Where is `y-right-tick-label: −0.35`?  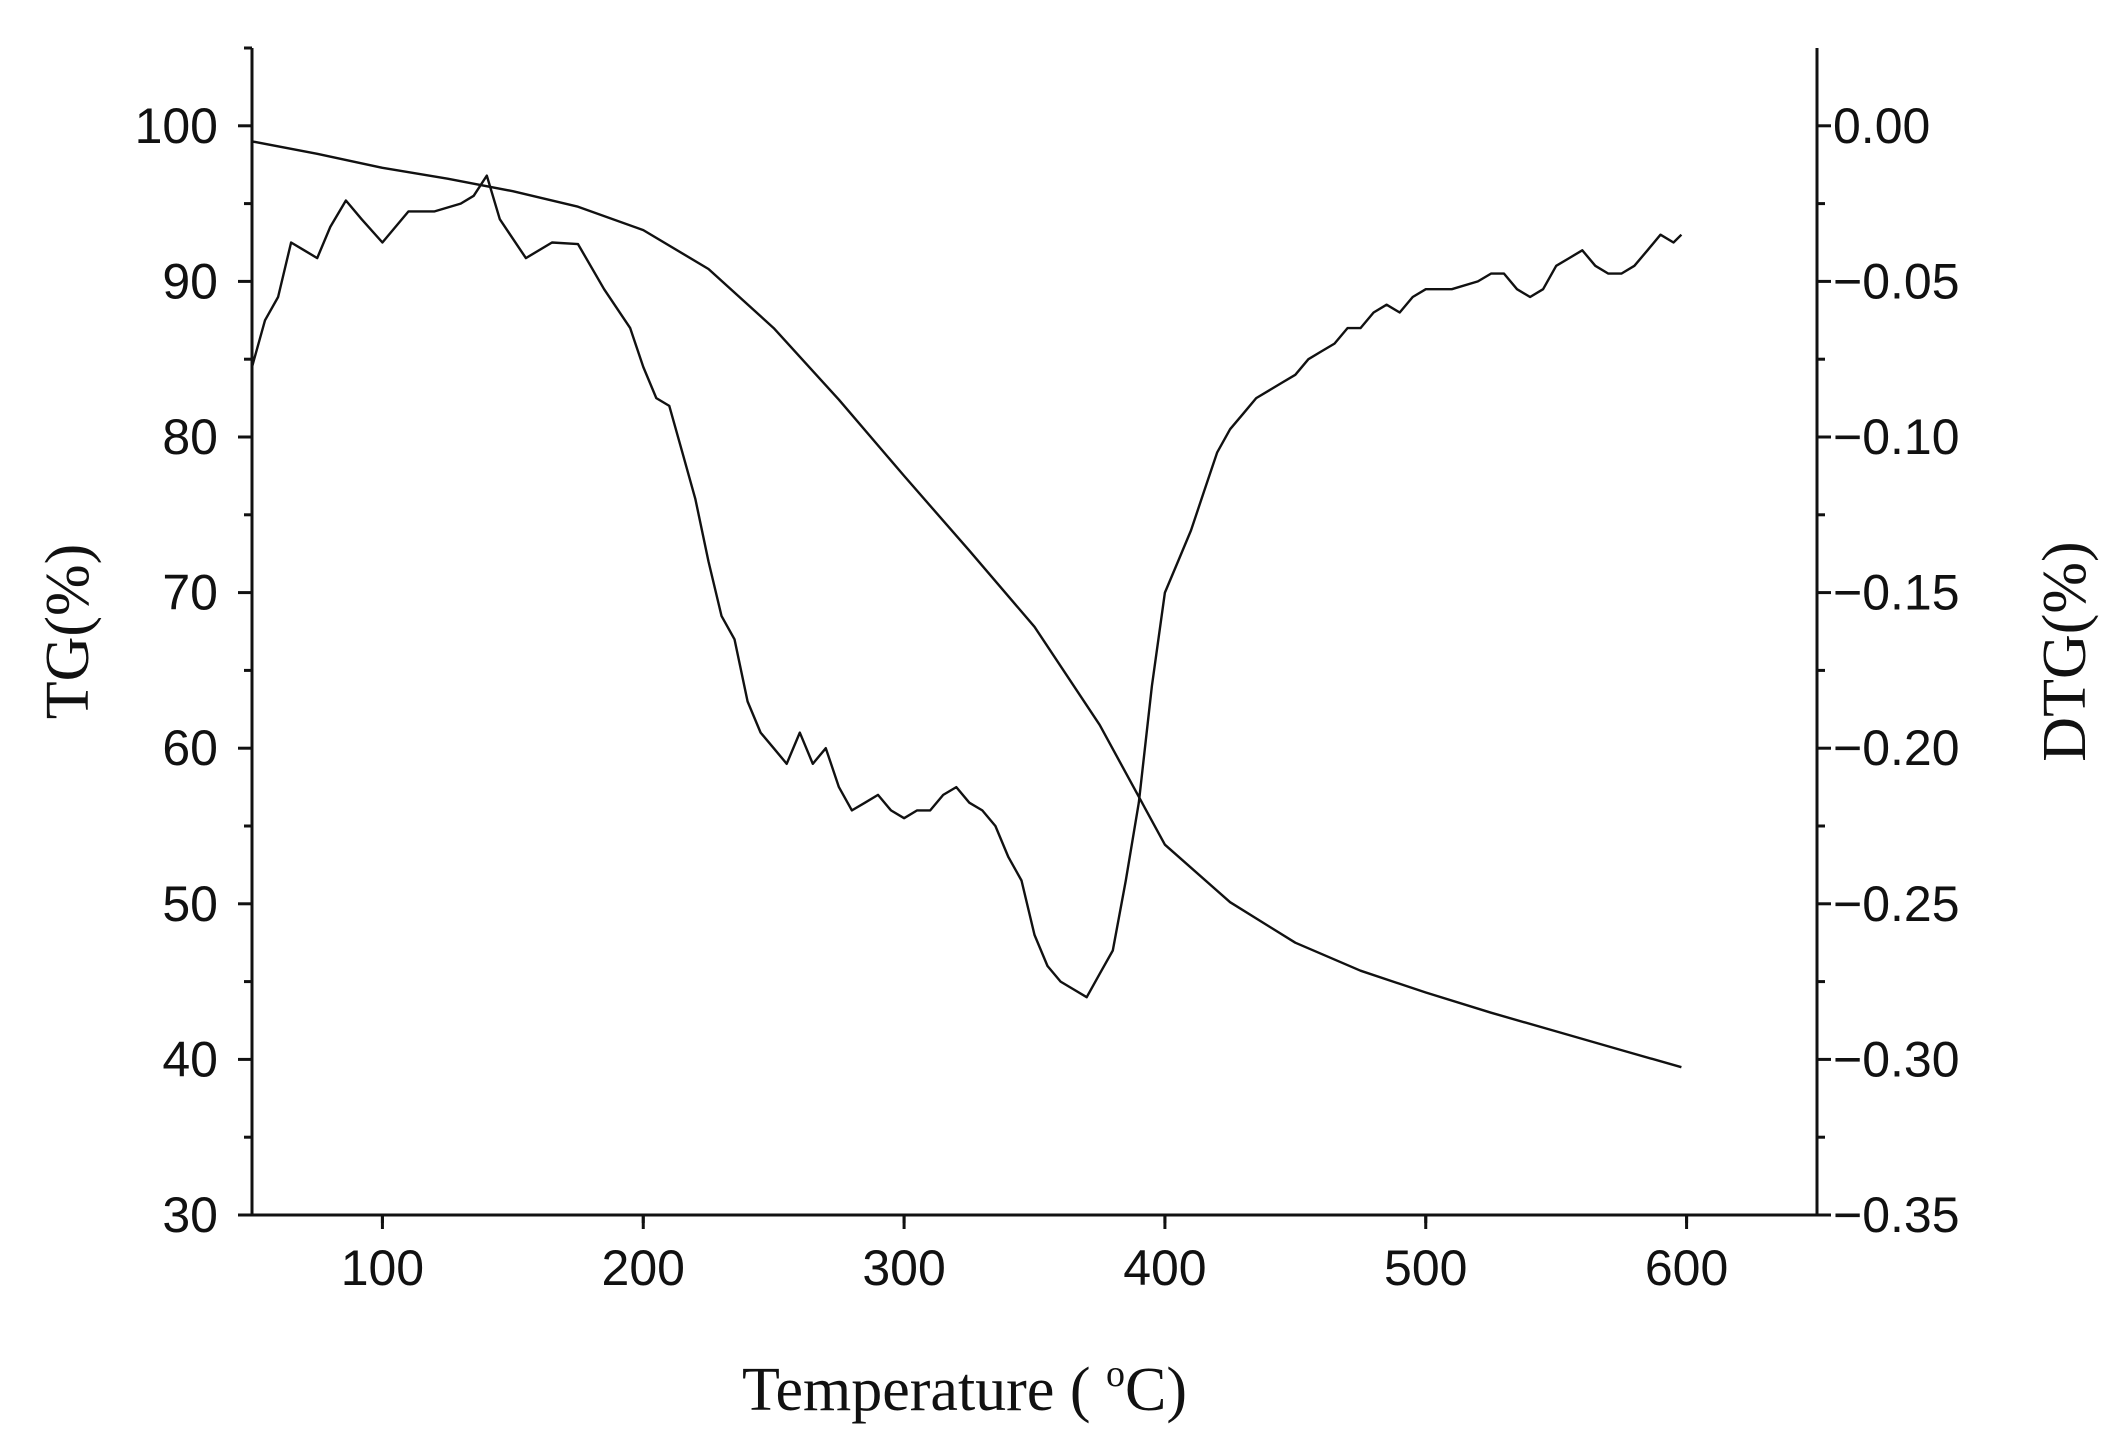
y-right-tick-label: −0.35 is located at coordinates (1896, 1215).